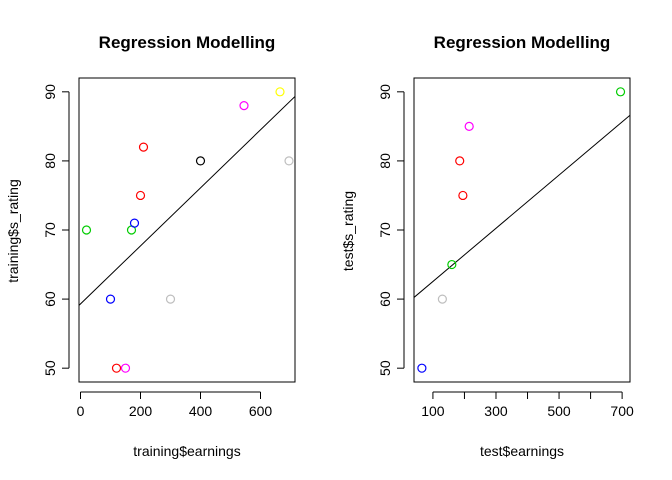 The image size is (672, 480). What do you see at coordinates (261, 411) in the screenshot?
I see `x-tick-label: 600` at bounding box center [261, 411].